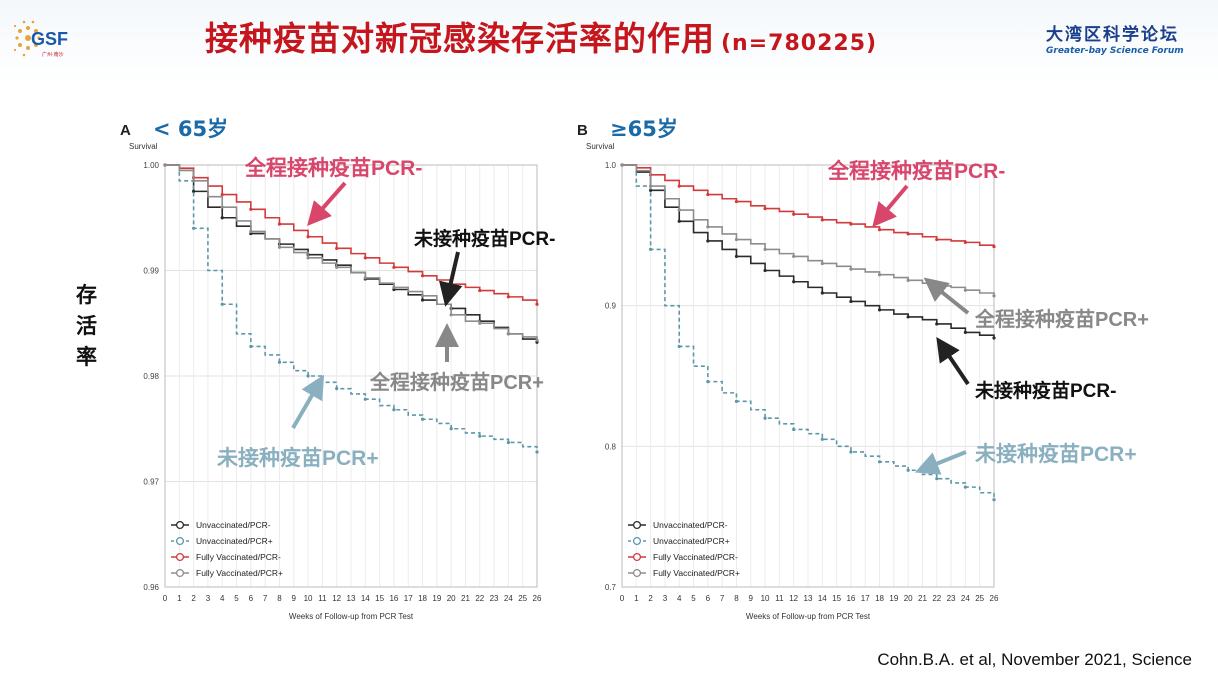 This screenshot has height=680, width=1218. Describe the element at coordinates (86, 357) in the screenshot. I see `y-label-char: 率` at that location.